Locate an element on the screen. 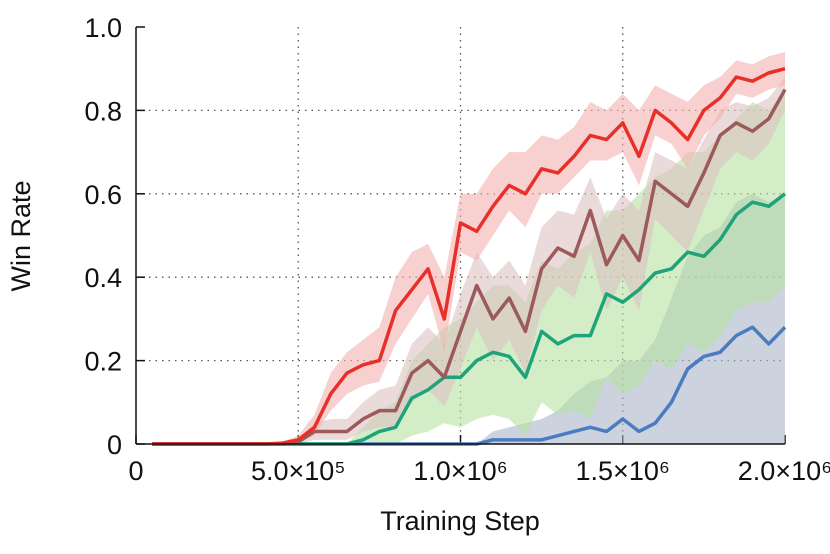 The width and height of the screenshot is (830, 554). y-tick-label: 1.0 is located at coordinates (103, 28).